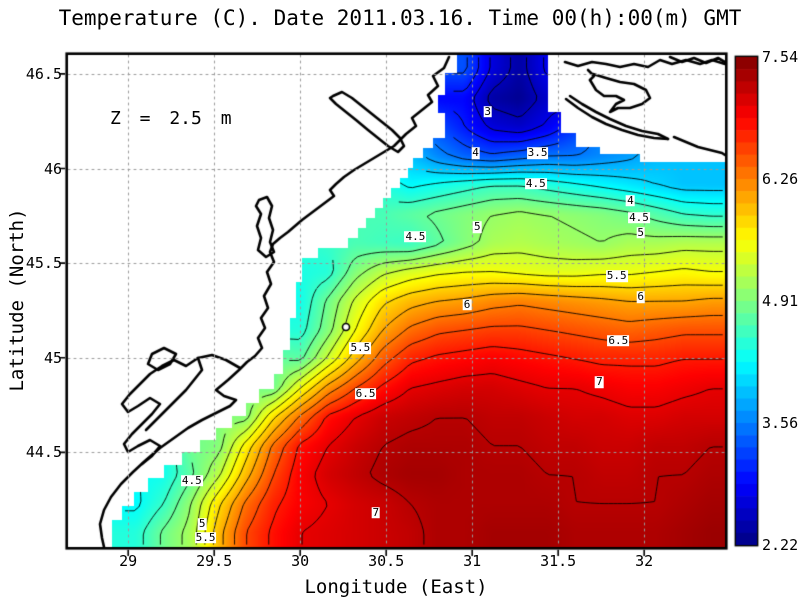 This screenshot has height=600, width=800. I want to click on colorbar-tick-label: 3.56, so click(780, 423).